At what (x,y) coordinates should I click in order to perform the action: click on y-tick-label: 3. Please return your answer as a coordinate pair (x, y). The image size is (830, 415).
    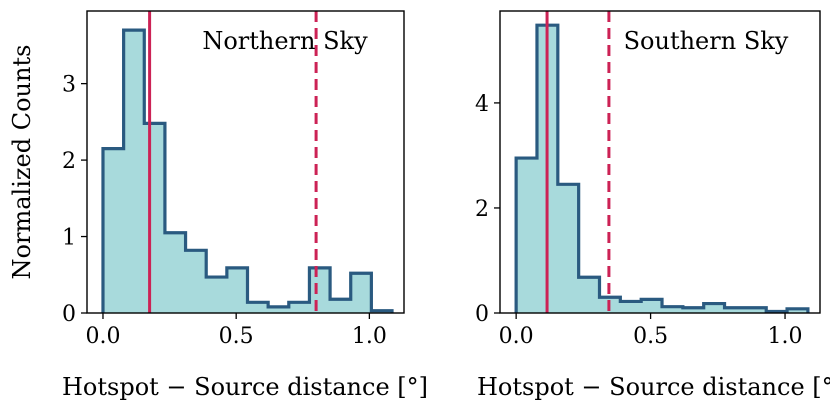
    Looking at the image, I should click on (69, 85).